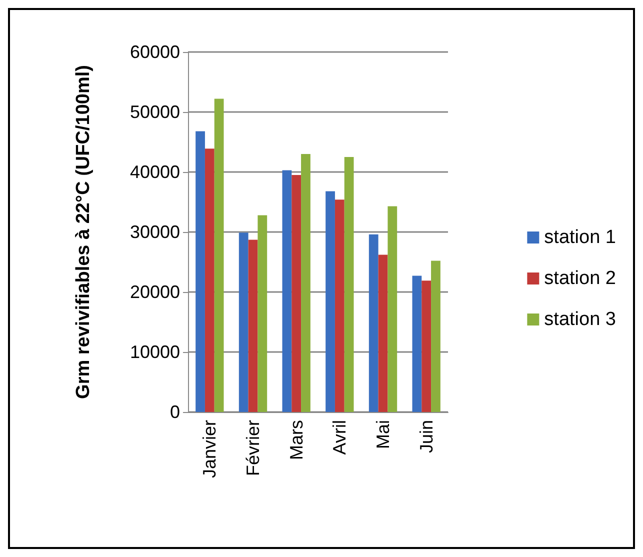  What do you see at coordinates (155, 232) in the screenshot?
I see `y-tick-label: 30000` at bounding box center [155, 232].